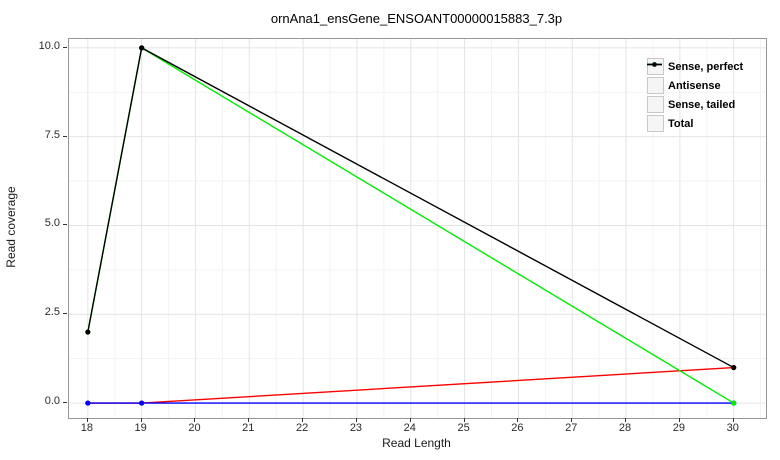 Image resolution: width=780 pixels, height=460 pixels. I want to click on legend-label: Sense, perfect, so click(706, 66).